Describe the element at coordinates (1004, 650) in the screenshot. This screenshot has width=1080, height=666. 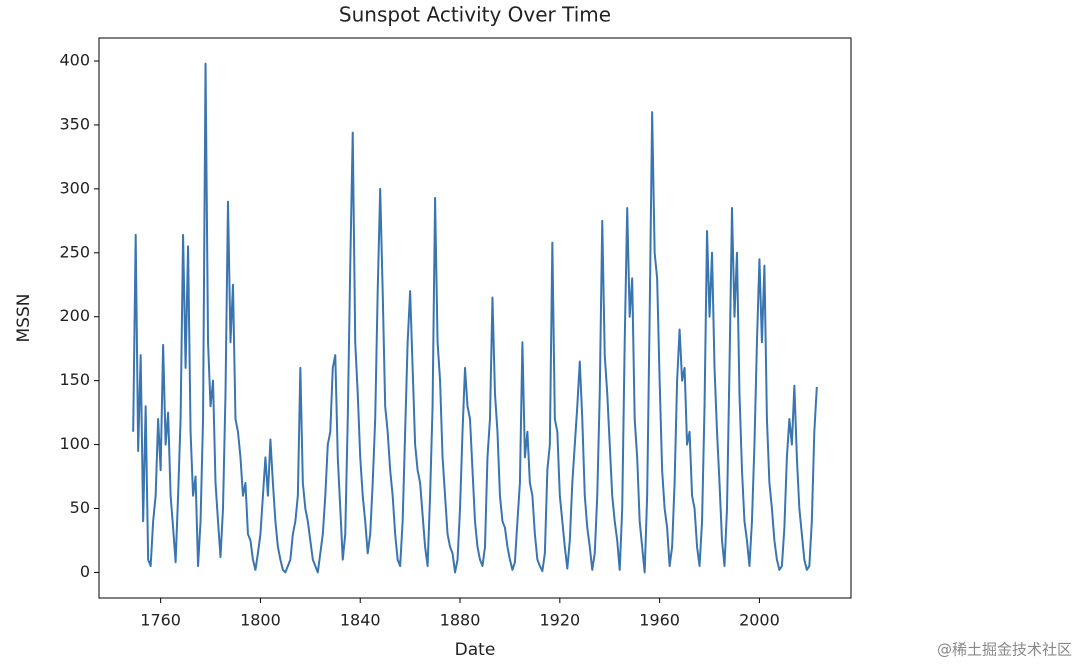
I see `watermark: @稀土掘金技术社区` at that location.